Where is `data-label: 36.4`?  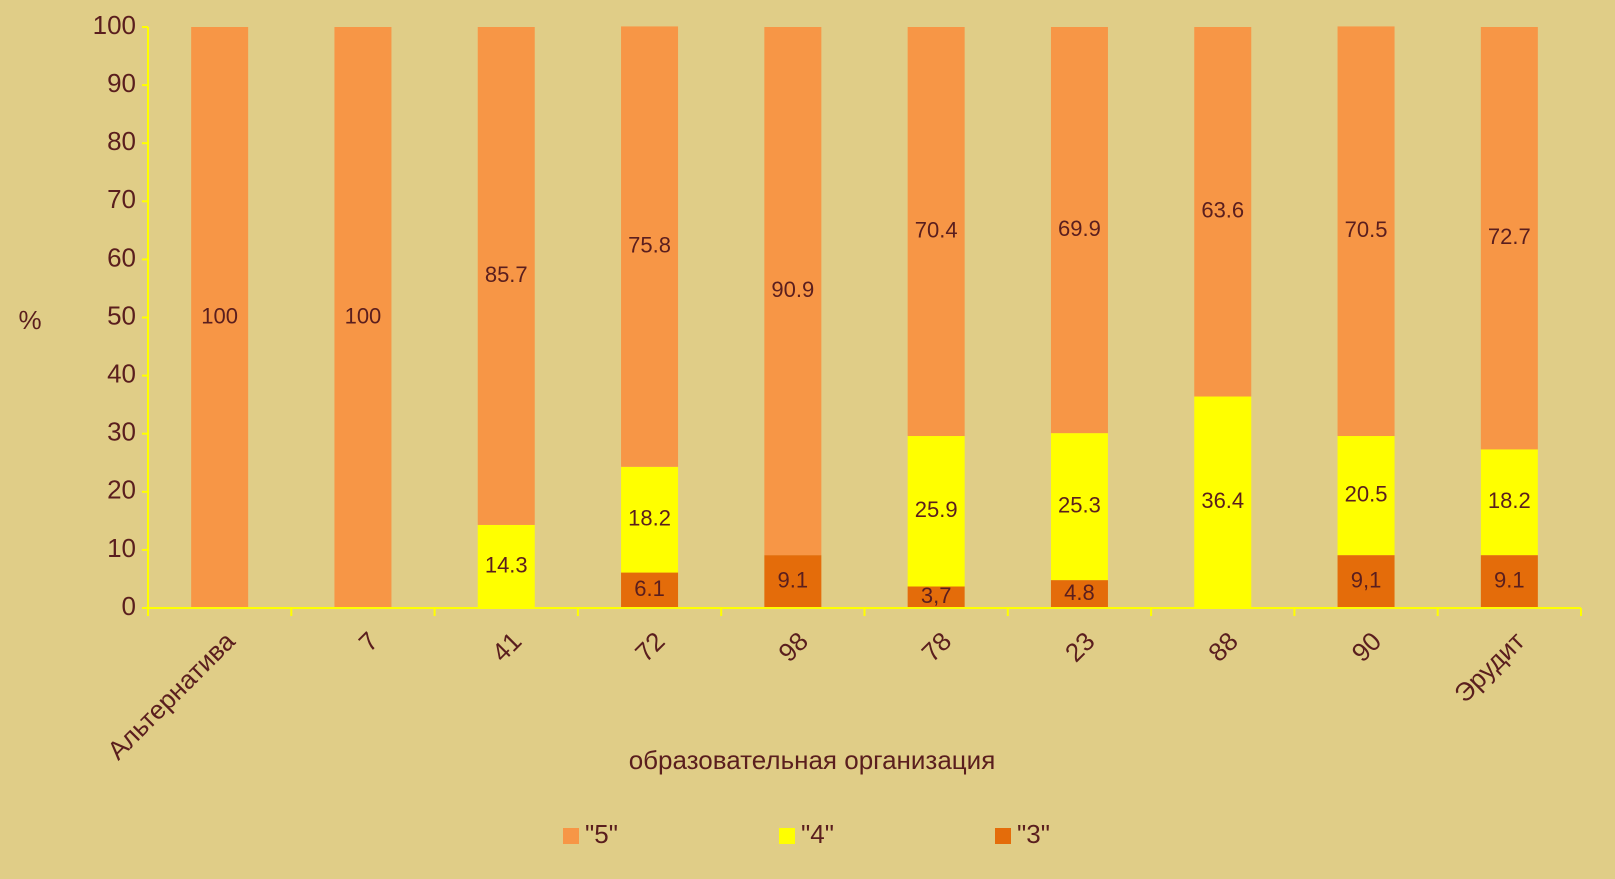 data-label: 36.4 is located at coordinates (1222, 500).